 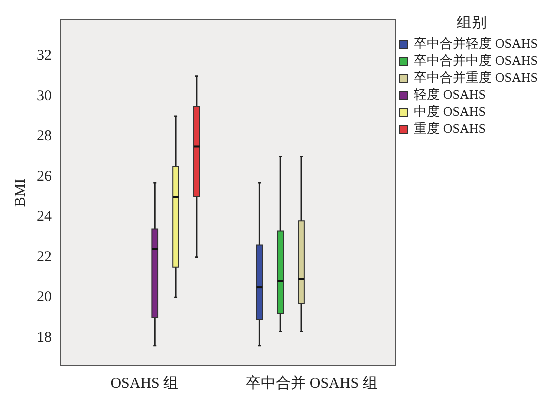 I want to click on legend-label: 重度 OSAHS, so click(x=450, y=128).